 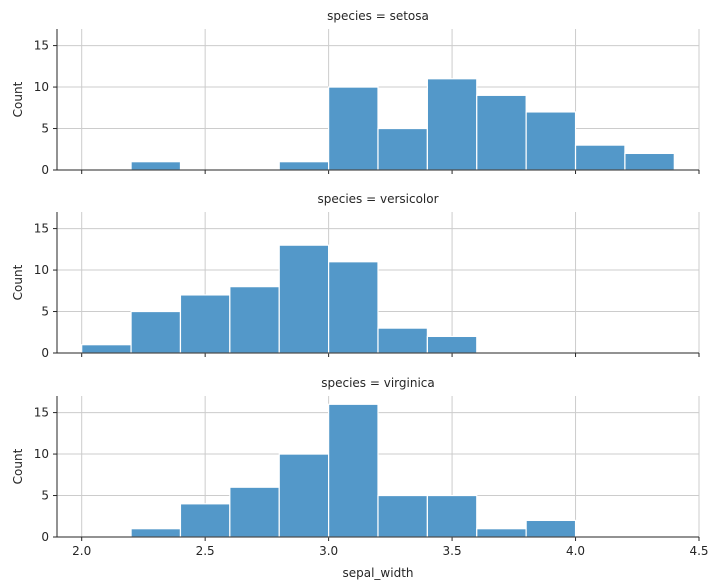 What do you see at coordinates (205, 551) in the screenshot?
I see `x-tick-label: 2.5` at bounding box center [205, 551].